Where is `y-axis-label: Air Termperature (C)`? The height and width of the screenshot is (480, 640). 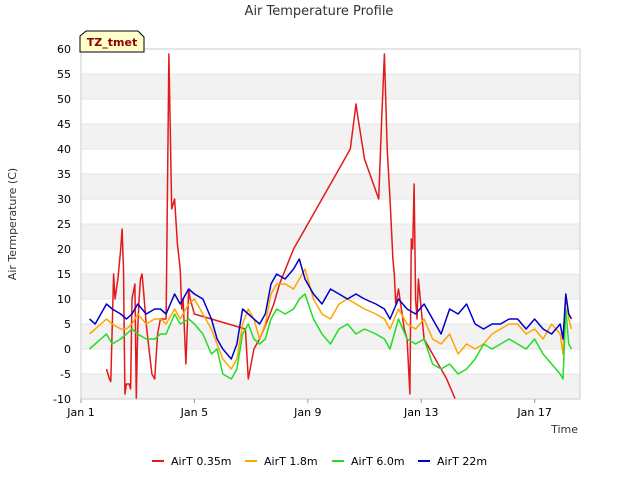
y-axis-label: Air Termperature (C) is located at coordinates (12, 224).